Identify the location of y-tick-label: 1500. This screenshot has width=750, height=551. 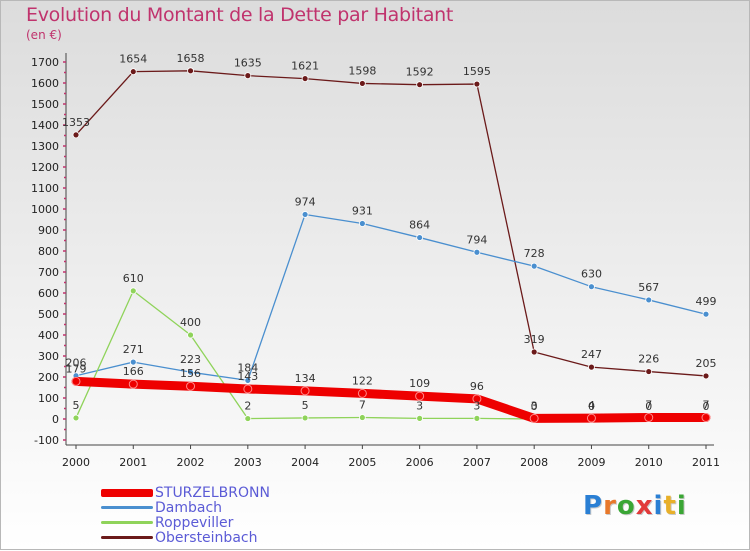
(45, 104).